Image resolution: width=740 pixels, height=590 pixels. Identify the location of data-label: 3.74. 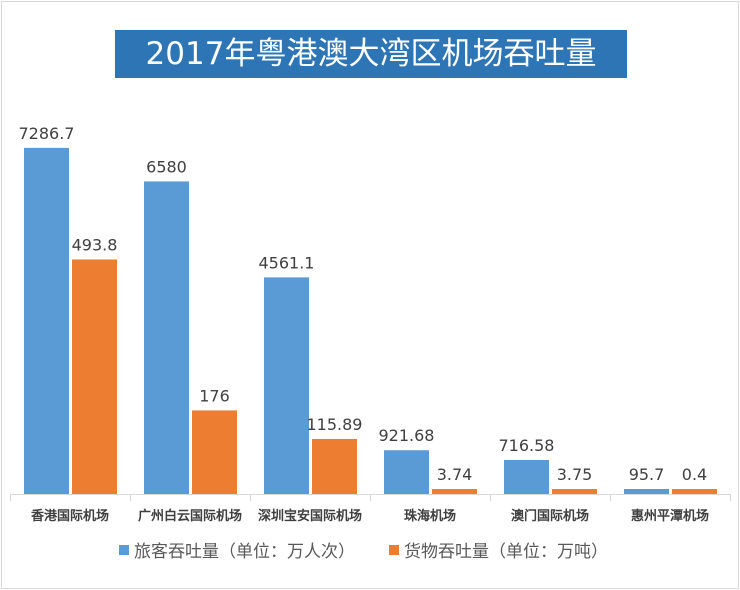
(455, 474).